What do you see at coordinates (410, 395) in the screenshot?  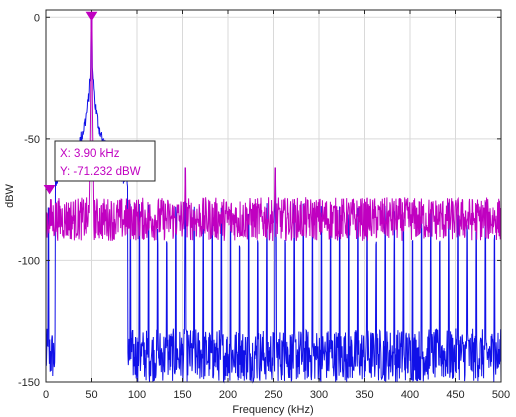 I see `x-tick-label: 400` at bounding box center [410, 395].